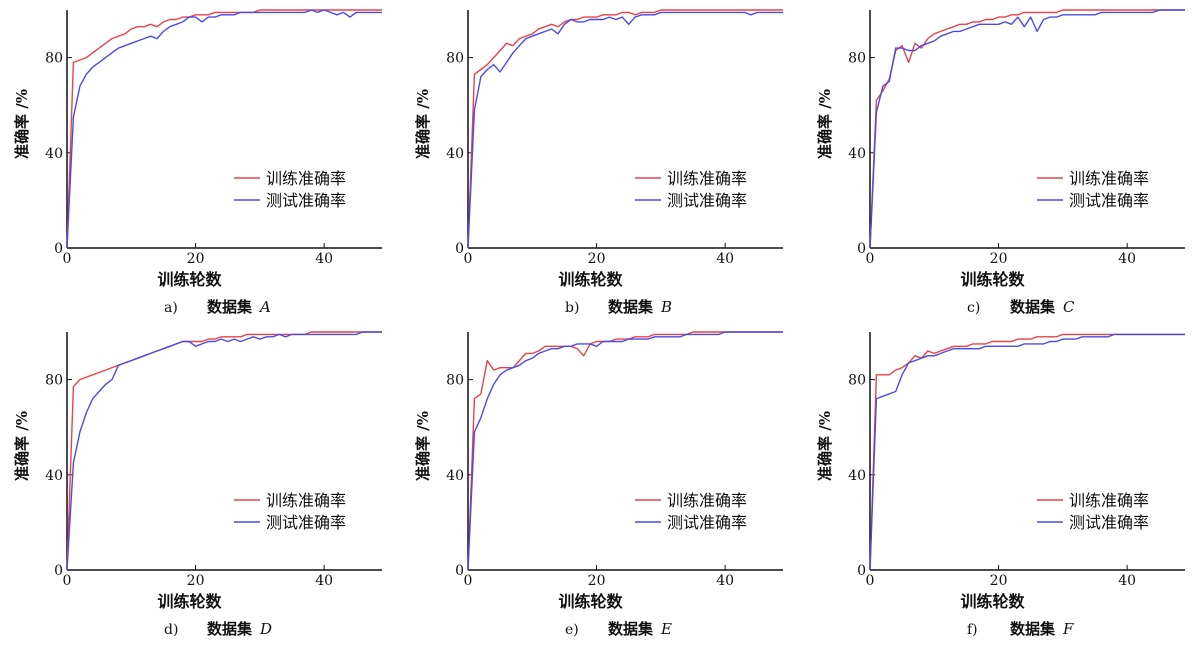  I want to click on caption-label: e), so click(572, 630).